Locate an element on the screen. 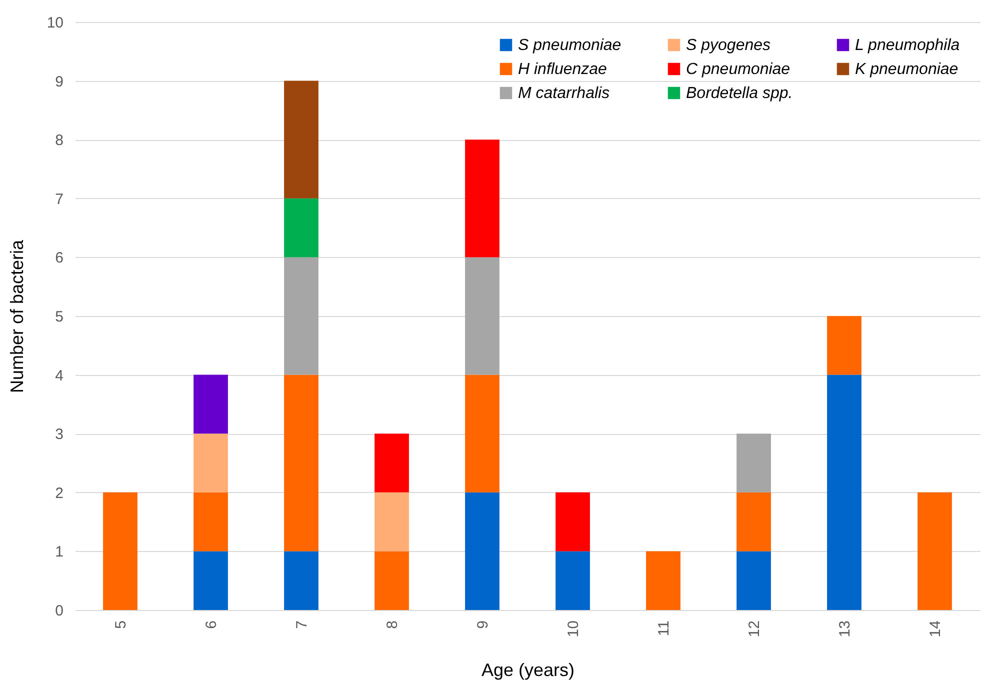 This screenshot has height=681, width=986. y-axis-title: Number of bacteria is located at coordinates (16, 316).